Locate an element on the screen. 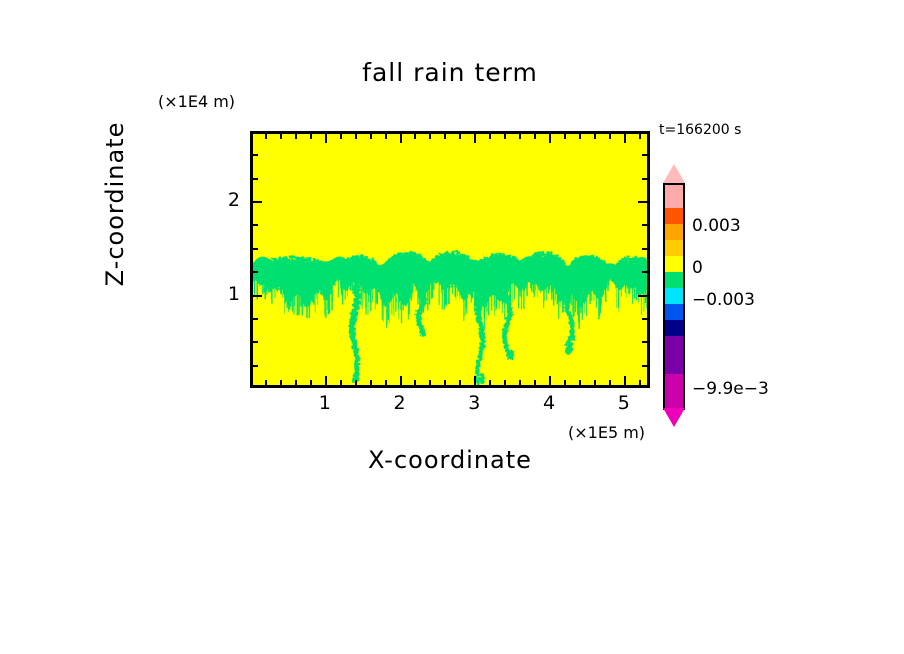 Image resolution: width=904 pixels, height=654 pixels. colorbar-tick-label: −9.9e−3 is located at coordinates (730, 389).